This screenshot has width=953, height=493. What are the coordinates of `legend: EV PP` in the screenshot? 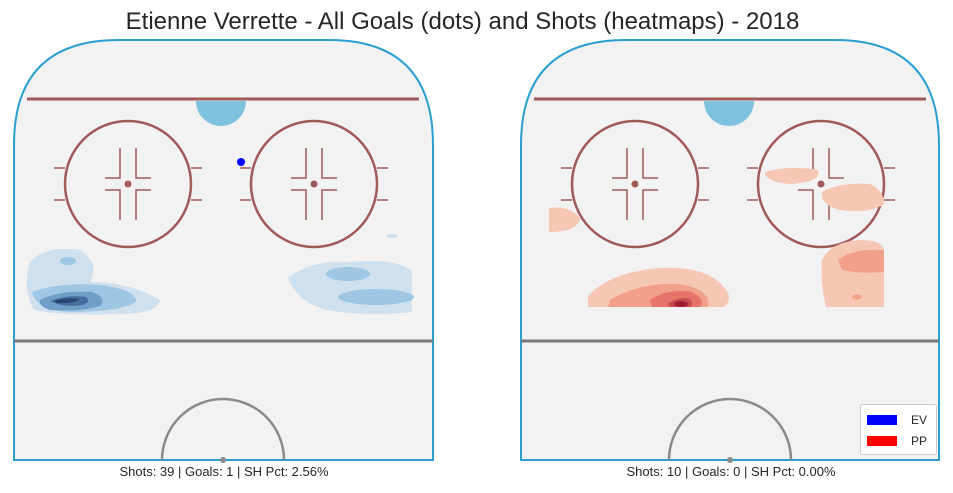 It's located at (898, 429).